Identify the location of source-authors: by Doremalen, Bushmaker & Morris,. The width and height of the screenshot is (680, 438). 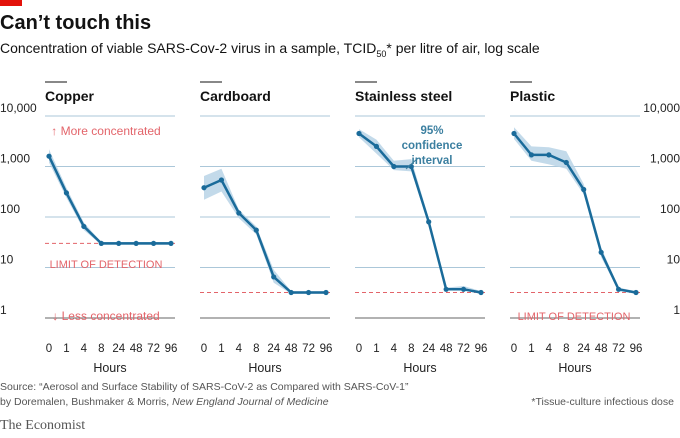
(86, 402).